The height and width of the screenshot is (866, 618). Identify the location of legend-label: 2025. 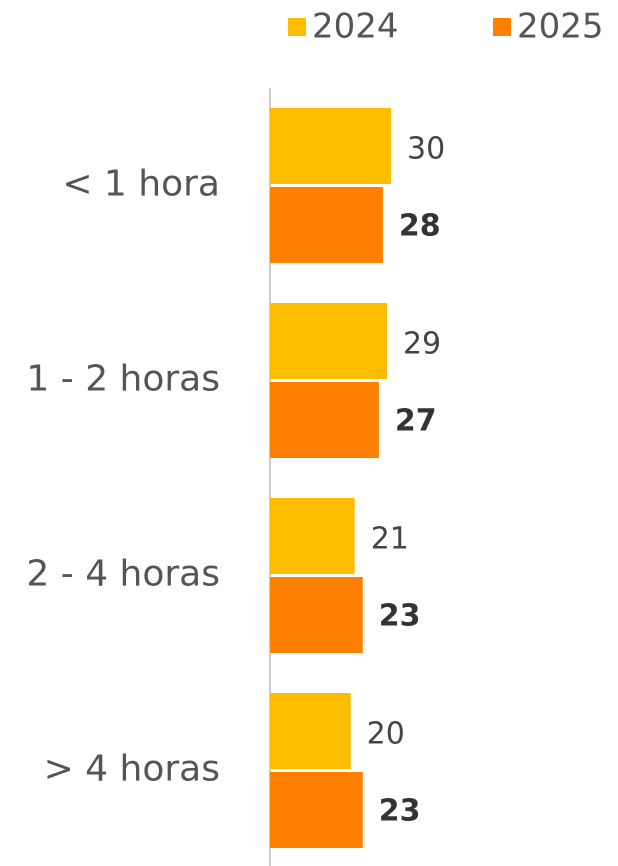
(560, 27).